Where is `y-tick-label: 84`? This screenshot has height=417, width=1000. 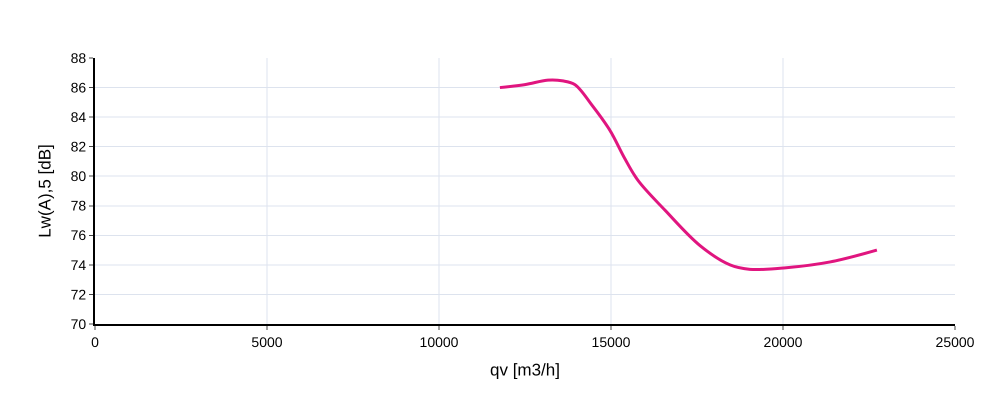 y-tick-label: 84 is located at coordinates (78, 117).